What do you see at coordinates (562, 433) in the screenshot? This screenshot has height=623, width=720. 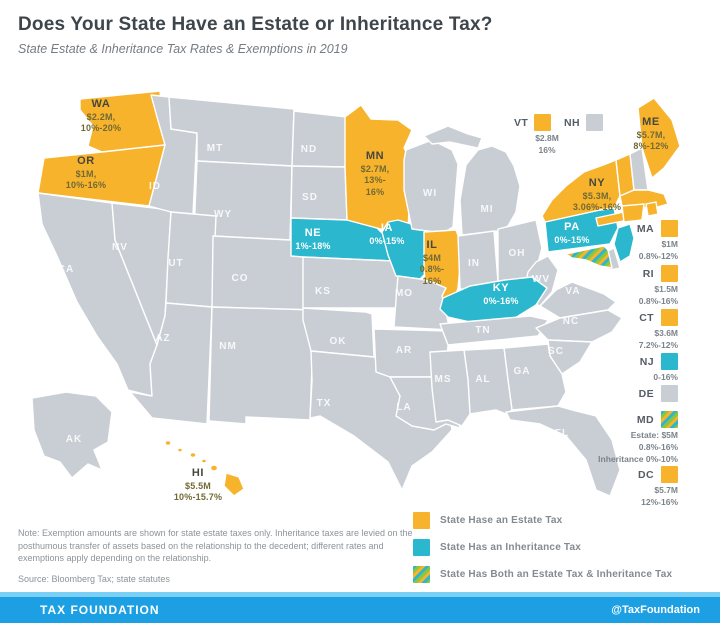 I see `state-label-fl: FL` at bounding box center [562, 433].